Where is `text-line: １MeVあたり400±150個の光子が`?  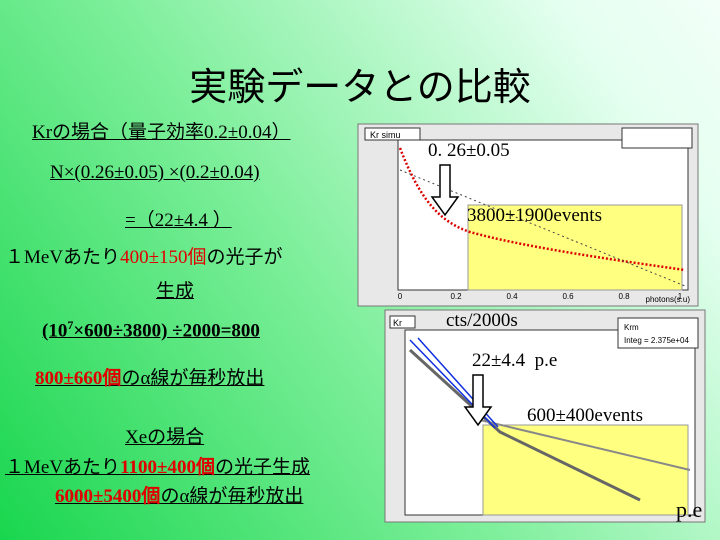 text-line: １MeVあたり400±150個の光子が is located at coordinates (144, 255).